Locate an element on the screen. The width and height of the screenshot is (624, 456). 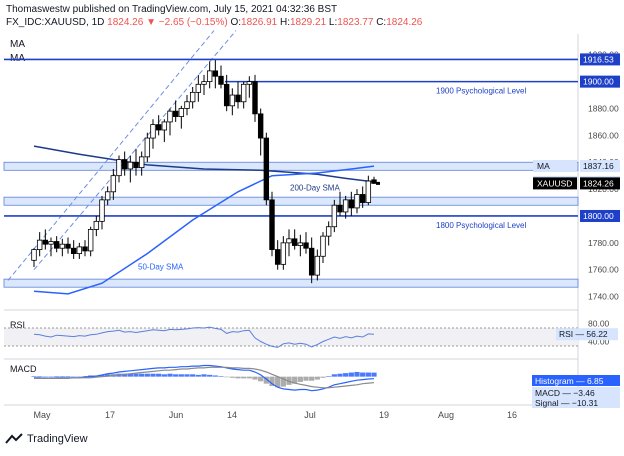
x-tick-label: Jul is located at coordinates (310, 415).